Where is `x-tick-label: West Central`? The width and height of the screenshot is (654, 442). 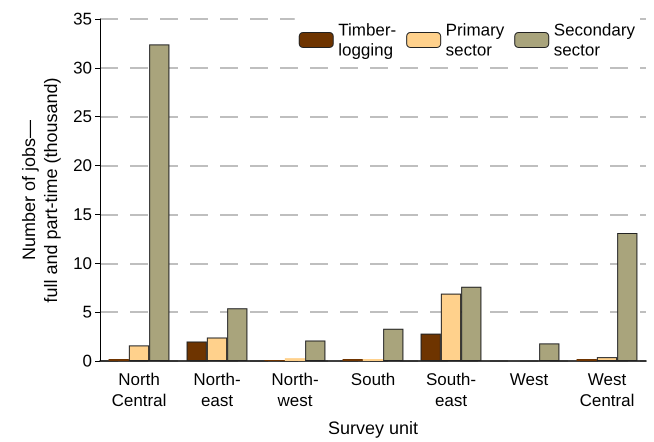
x-tick-label: West Central is located at coordinates (607, 390).